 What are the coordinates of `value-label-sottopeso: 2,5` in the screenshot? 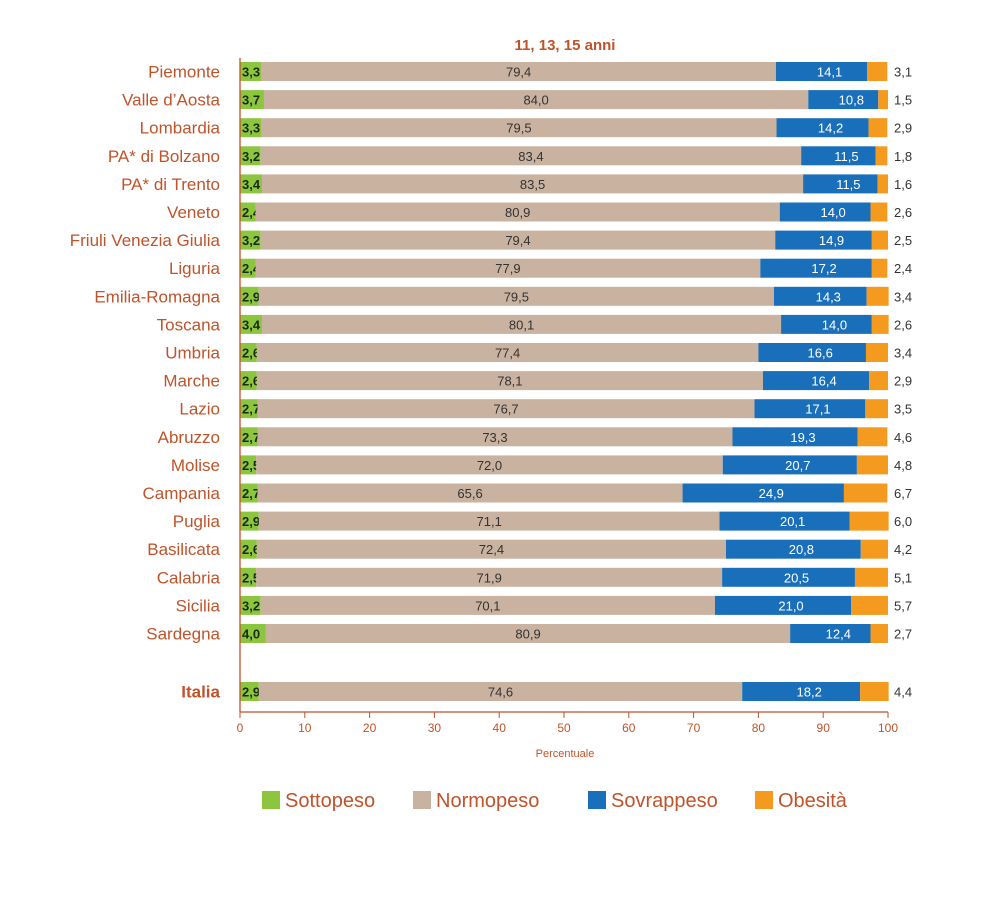 It's located at (251, 465).